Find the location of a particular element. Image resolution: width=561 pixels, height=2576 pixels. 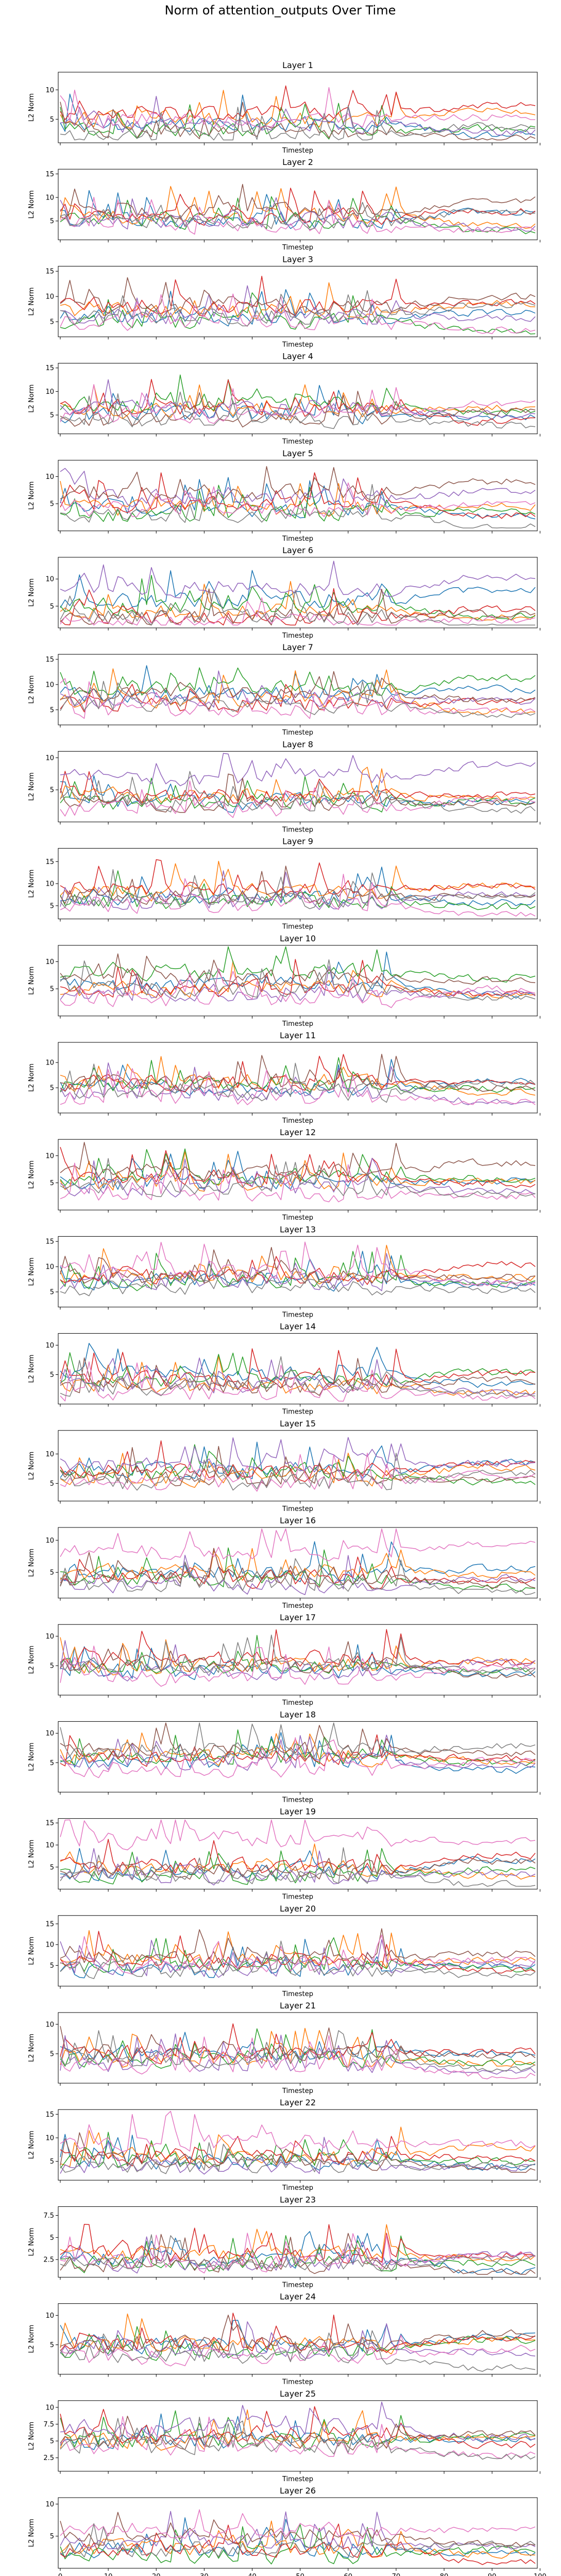

subplot-title: Layer 1 is located at coordinates (297, 65).